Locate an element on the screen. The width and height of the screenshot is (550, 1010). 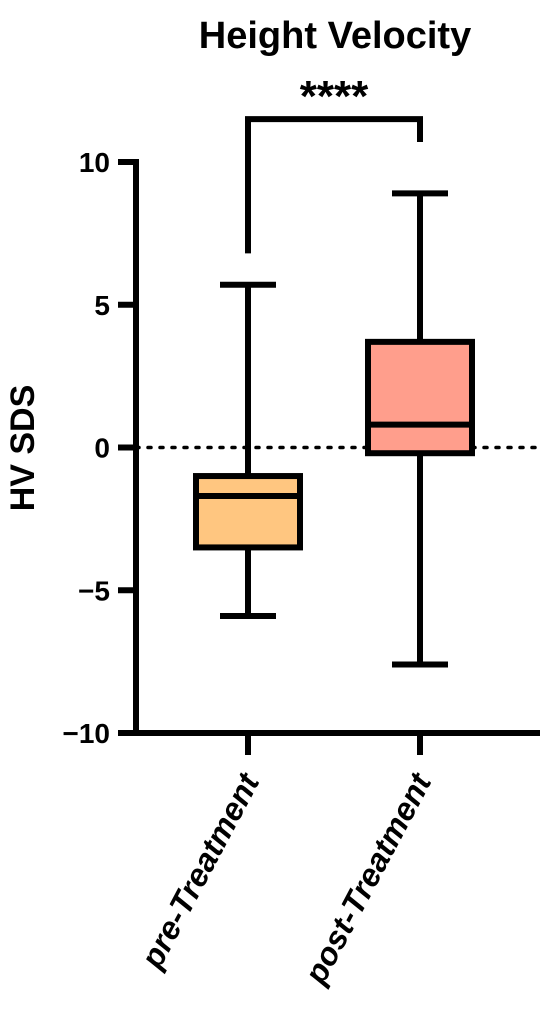
y-axis-label: HV SDS is located at coordinates (23, 448).